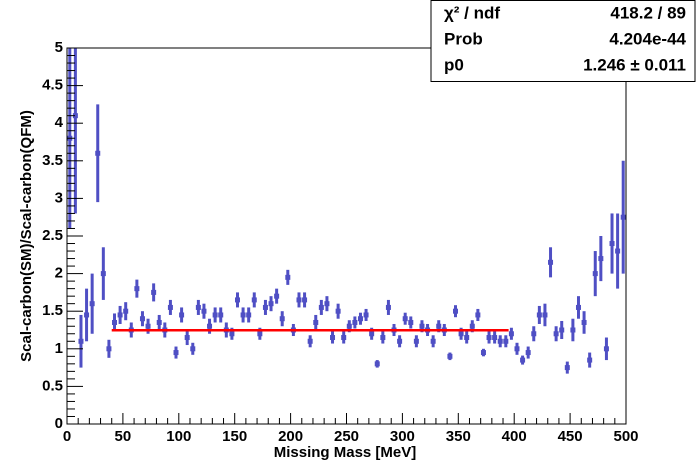 The height and width of the screenshot is (472, 696). I want to click on stats-value: 1.246 ± 0.011, so click(634, 64).